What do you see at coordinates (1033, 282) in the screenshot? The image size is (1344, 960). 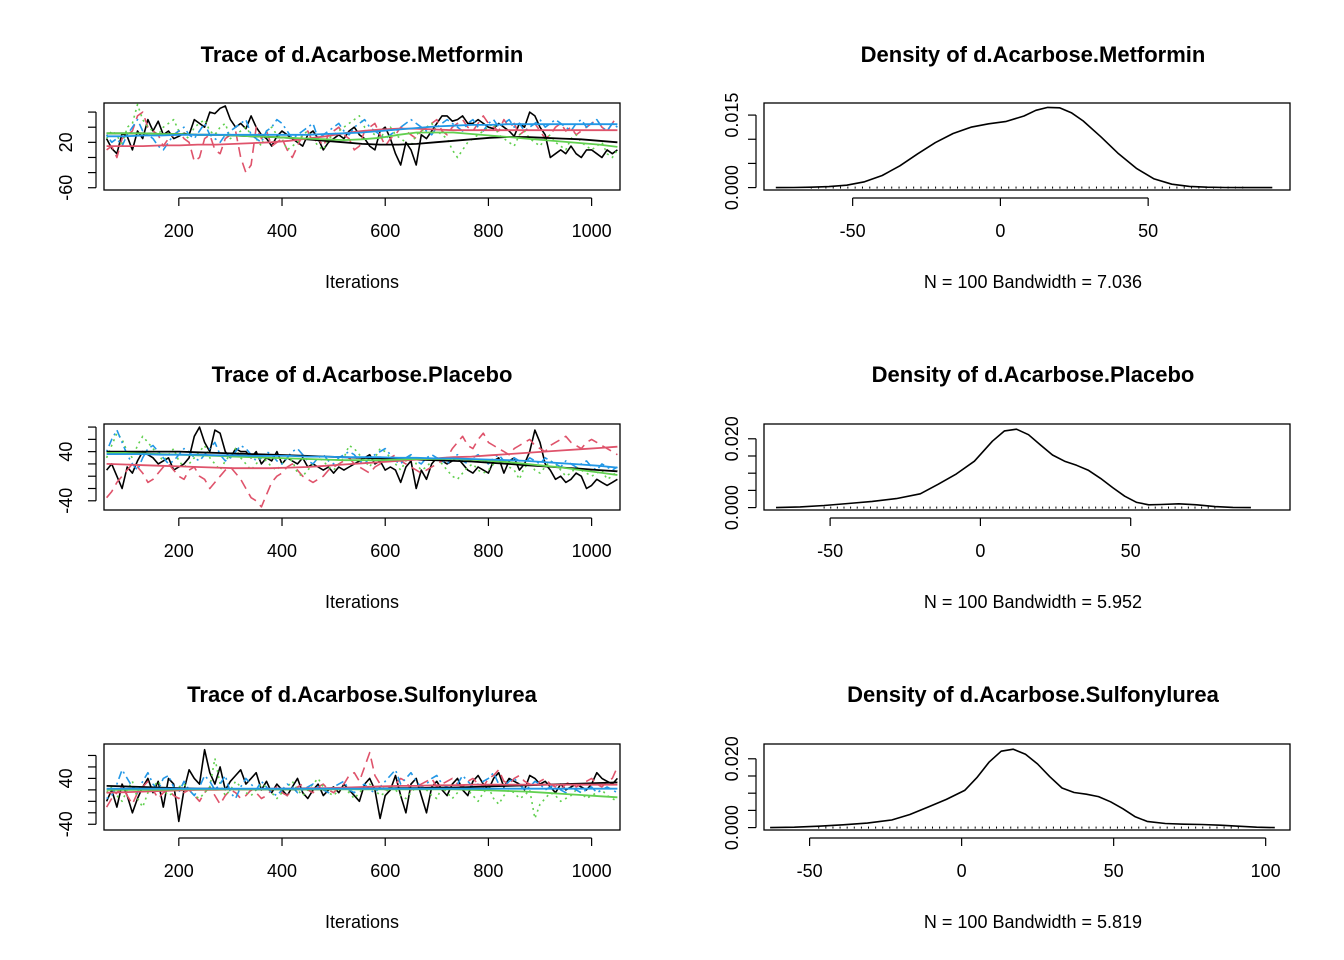 I see `x-axis-label: N = 100 Bandwidth = 7.036` at bounding box center [1033, 282].